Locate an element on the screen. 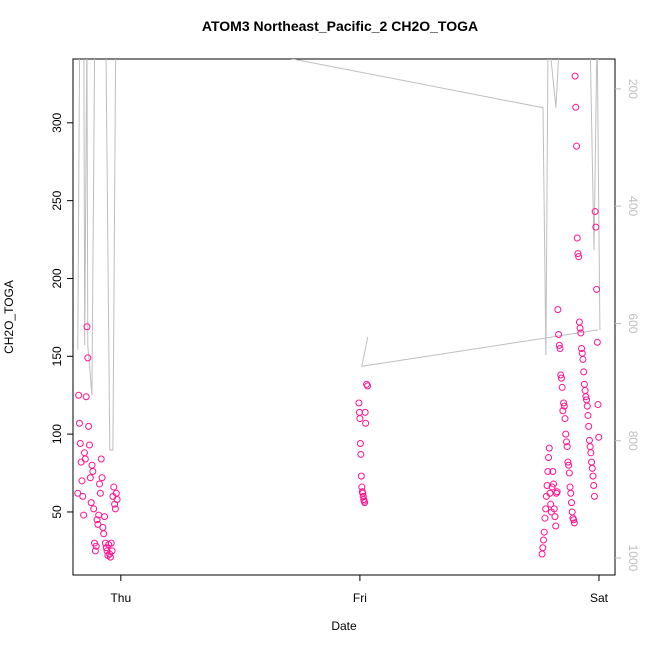 This screenshot has width=650, height=655. y-tick-label: 50 is located at coordinates (57, 512).